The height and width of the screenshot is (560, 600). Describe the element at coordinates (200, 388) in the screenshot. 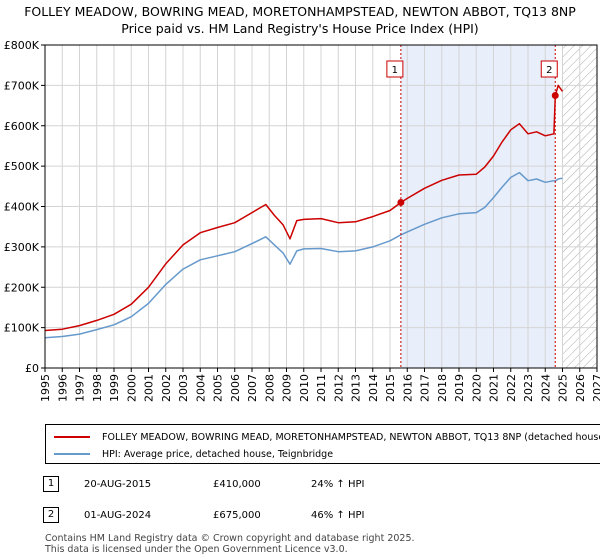

I see `x-tick-label: 2004` at that location.